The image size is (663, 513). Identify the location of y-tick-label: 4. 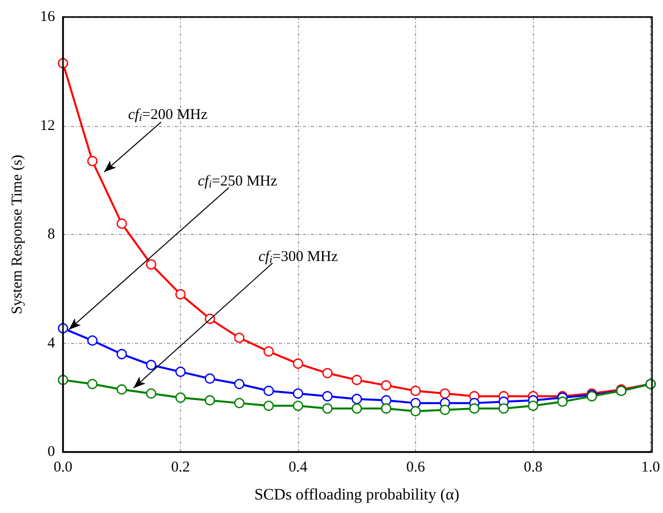
(52, 343).